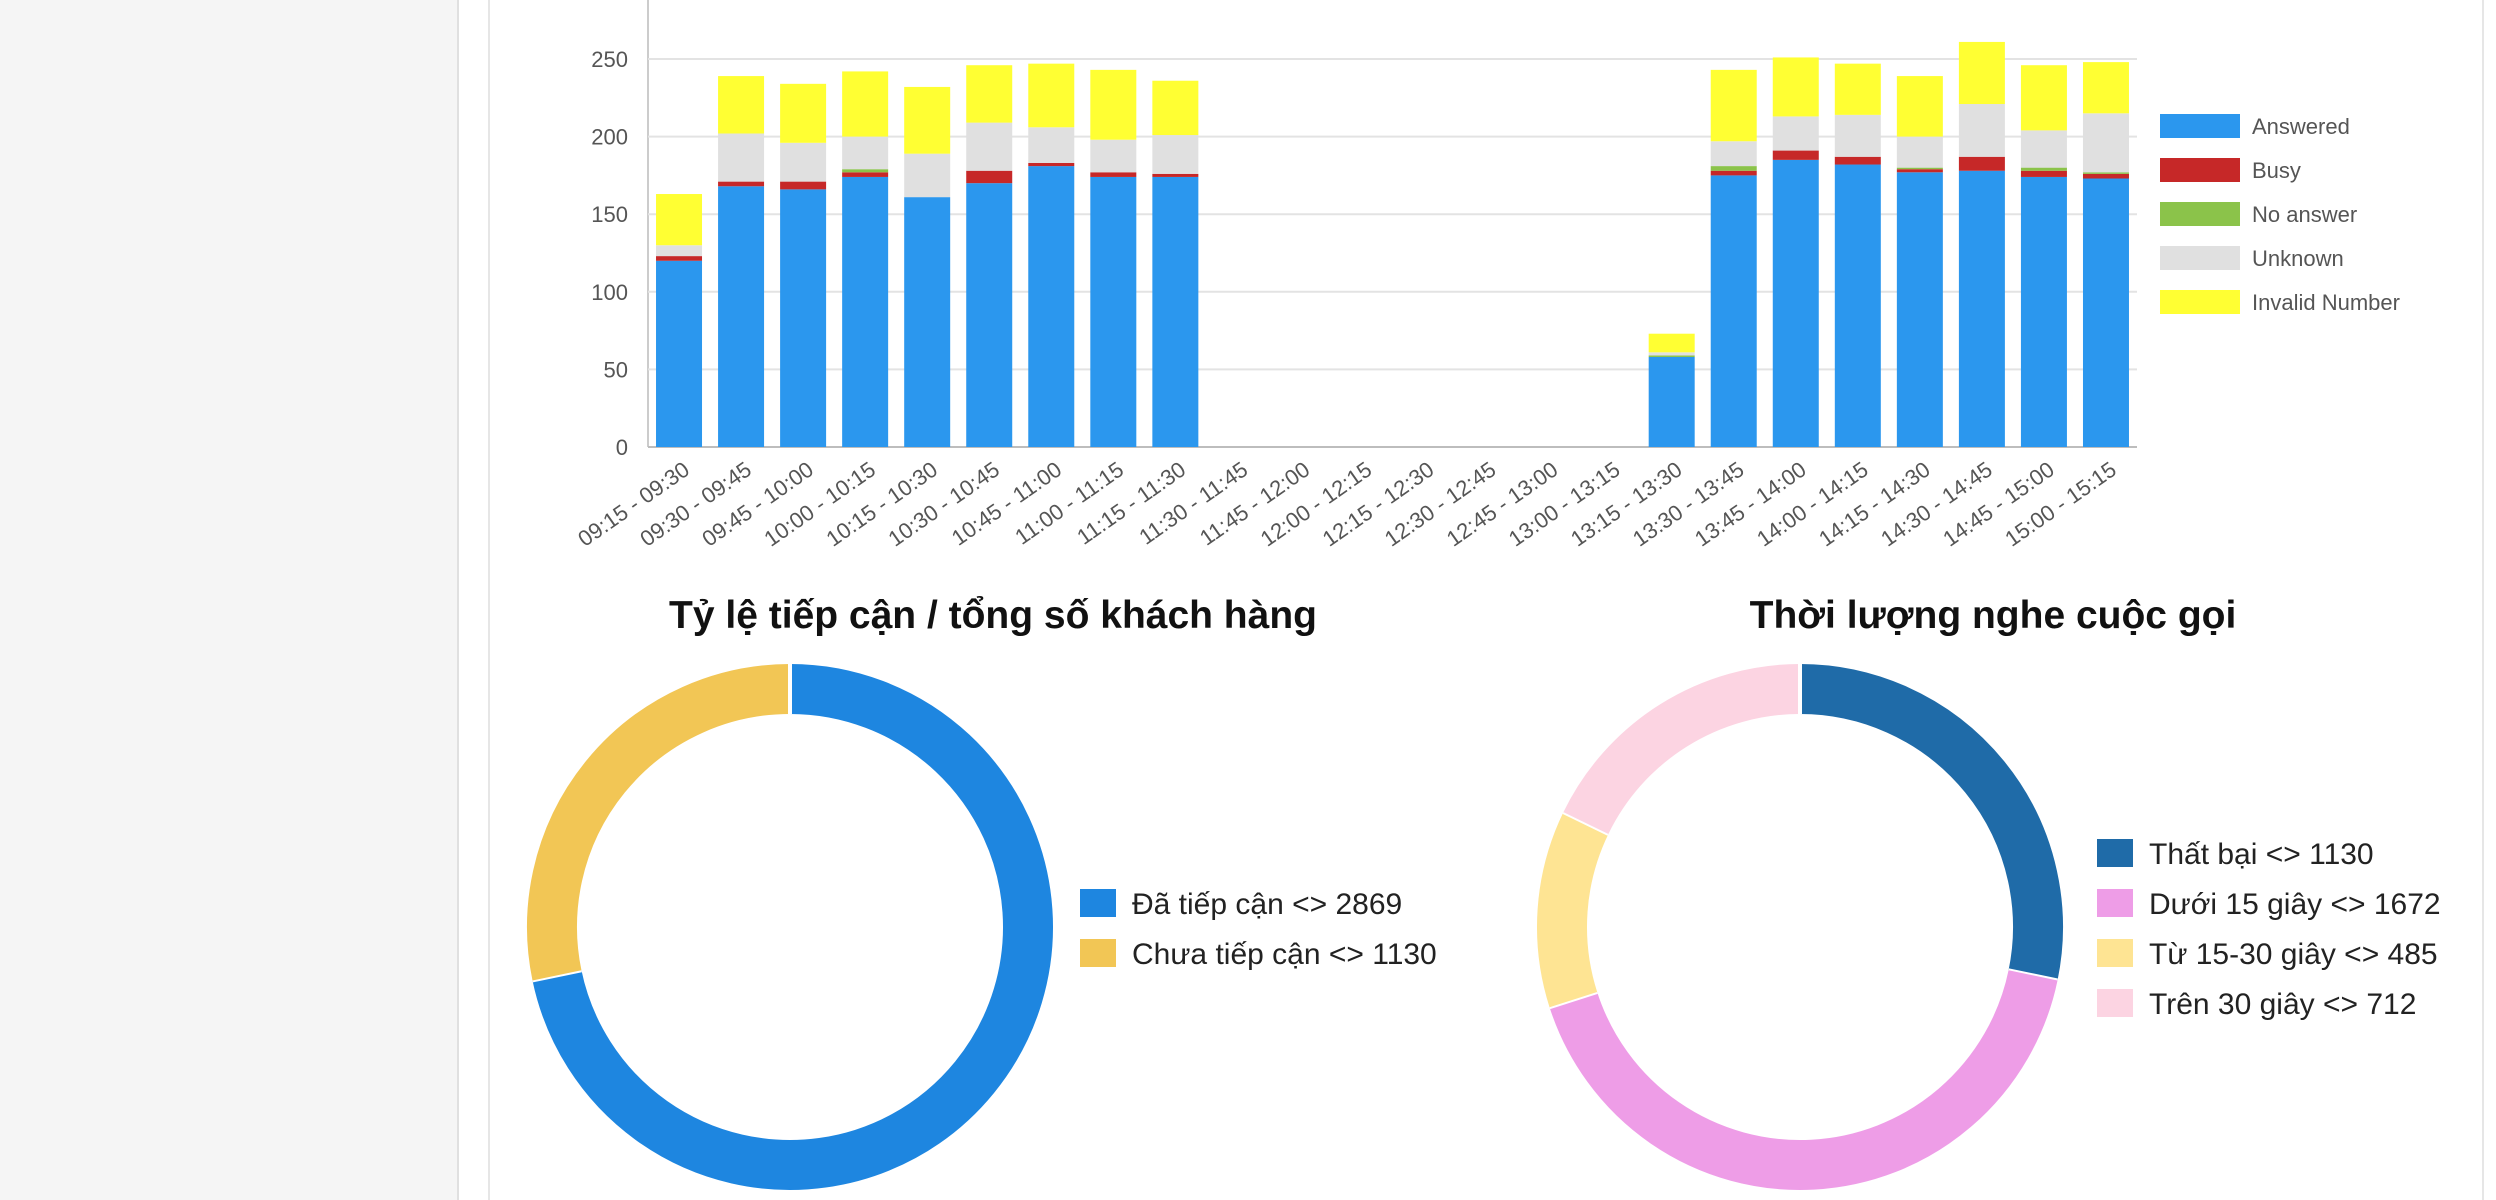 The height and width of the screenshot is (1200, 2496). Describe the element at coordinates (2304, 214) in the screenshot. I see `legend-label: No answer` at that location.